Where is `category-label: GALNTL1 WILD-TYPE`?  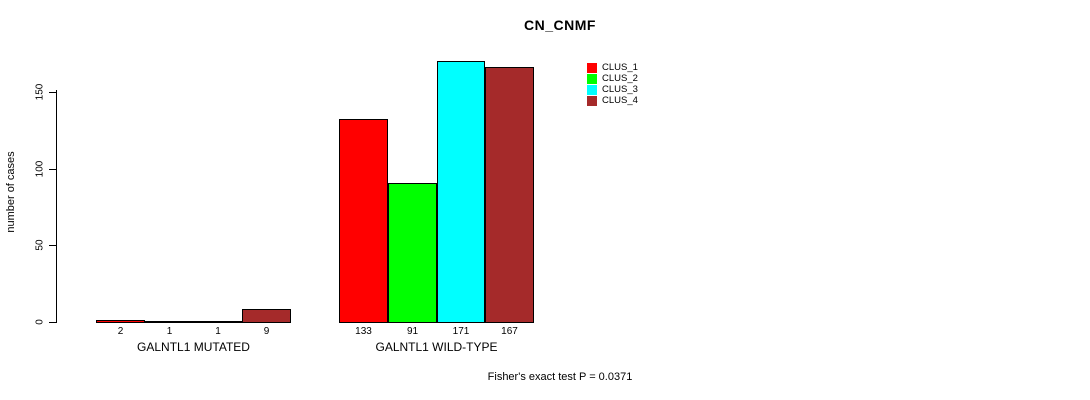
category-label: GALNTL1 WILD-TYPE is located at coordinates (436, 347).